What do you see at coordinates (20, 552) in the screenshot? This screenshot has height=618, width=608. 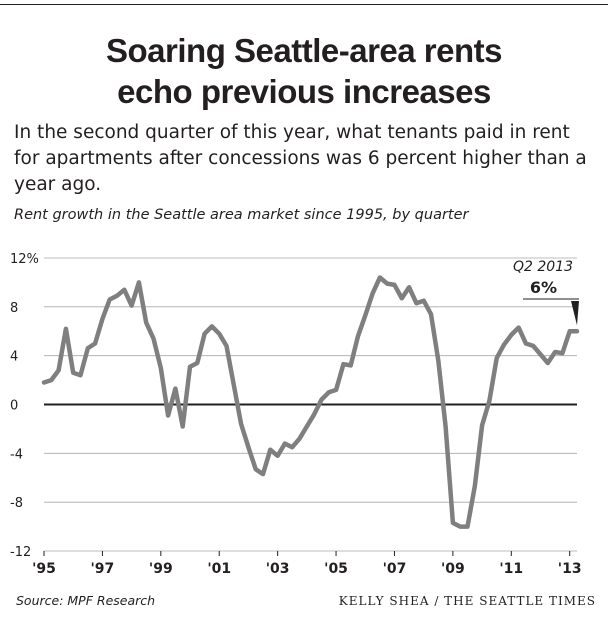 I see `y-tick-label: -12` at bounding box center [20, 552].